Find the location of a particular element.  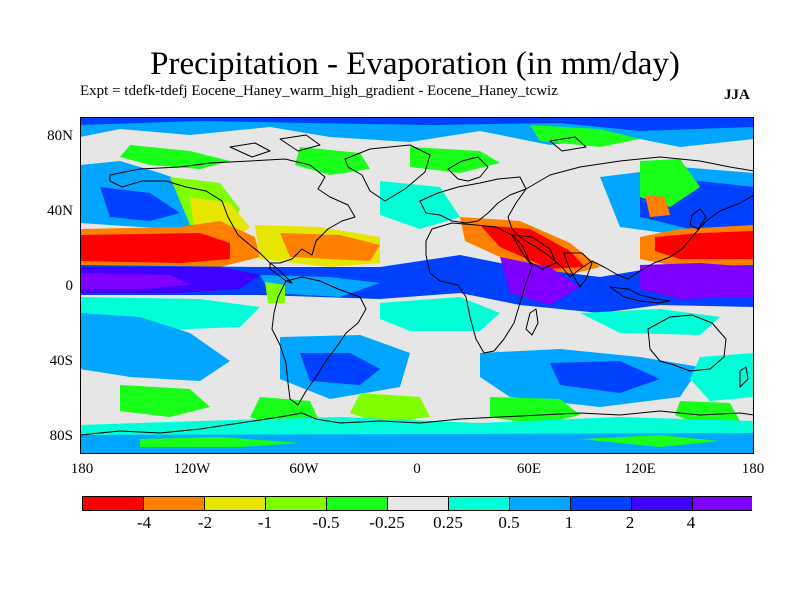

chart-title: Precipitation - Evaporation (in mm/day) is located at coordinates (415, 64).